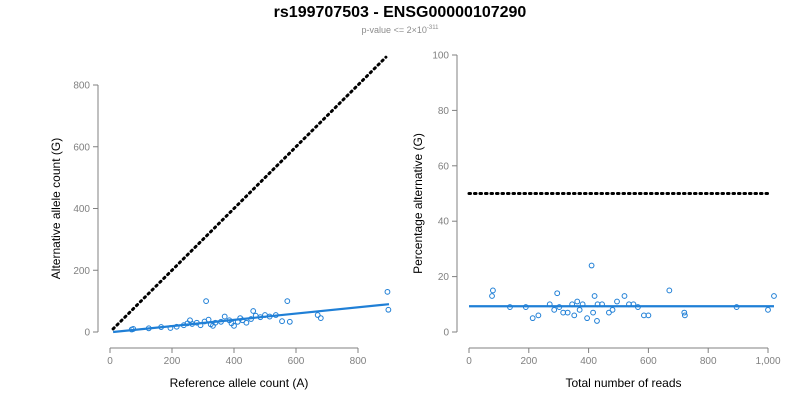 The width and height of the screenshot is (800, 400). I want to click on subtitle-times: ×, so click(414, 30).